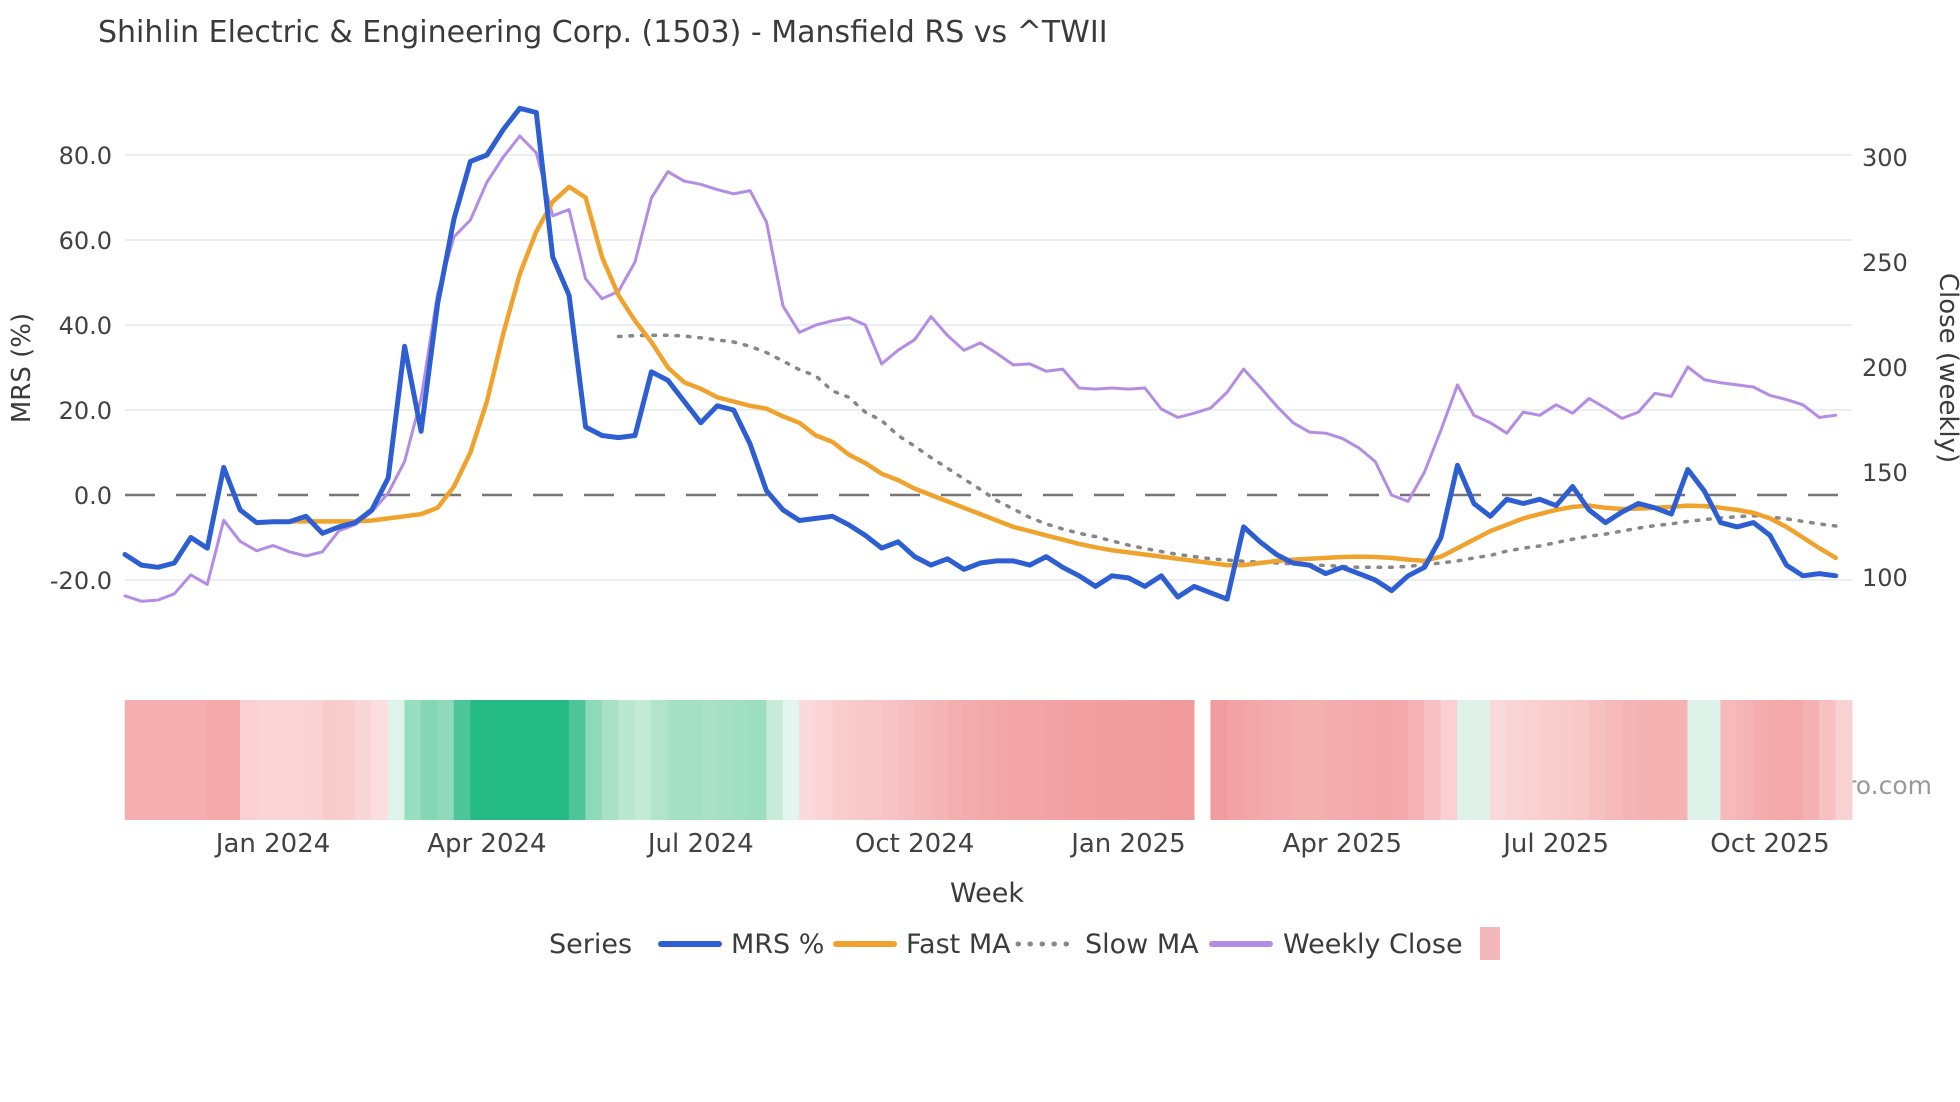  What do you see at coordinates (988, 760) in the screenshot?
I see `heatmap-strip` at bounding box center [988, 760].